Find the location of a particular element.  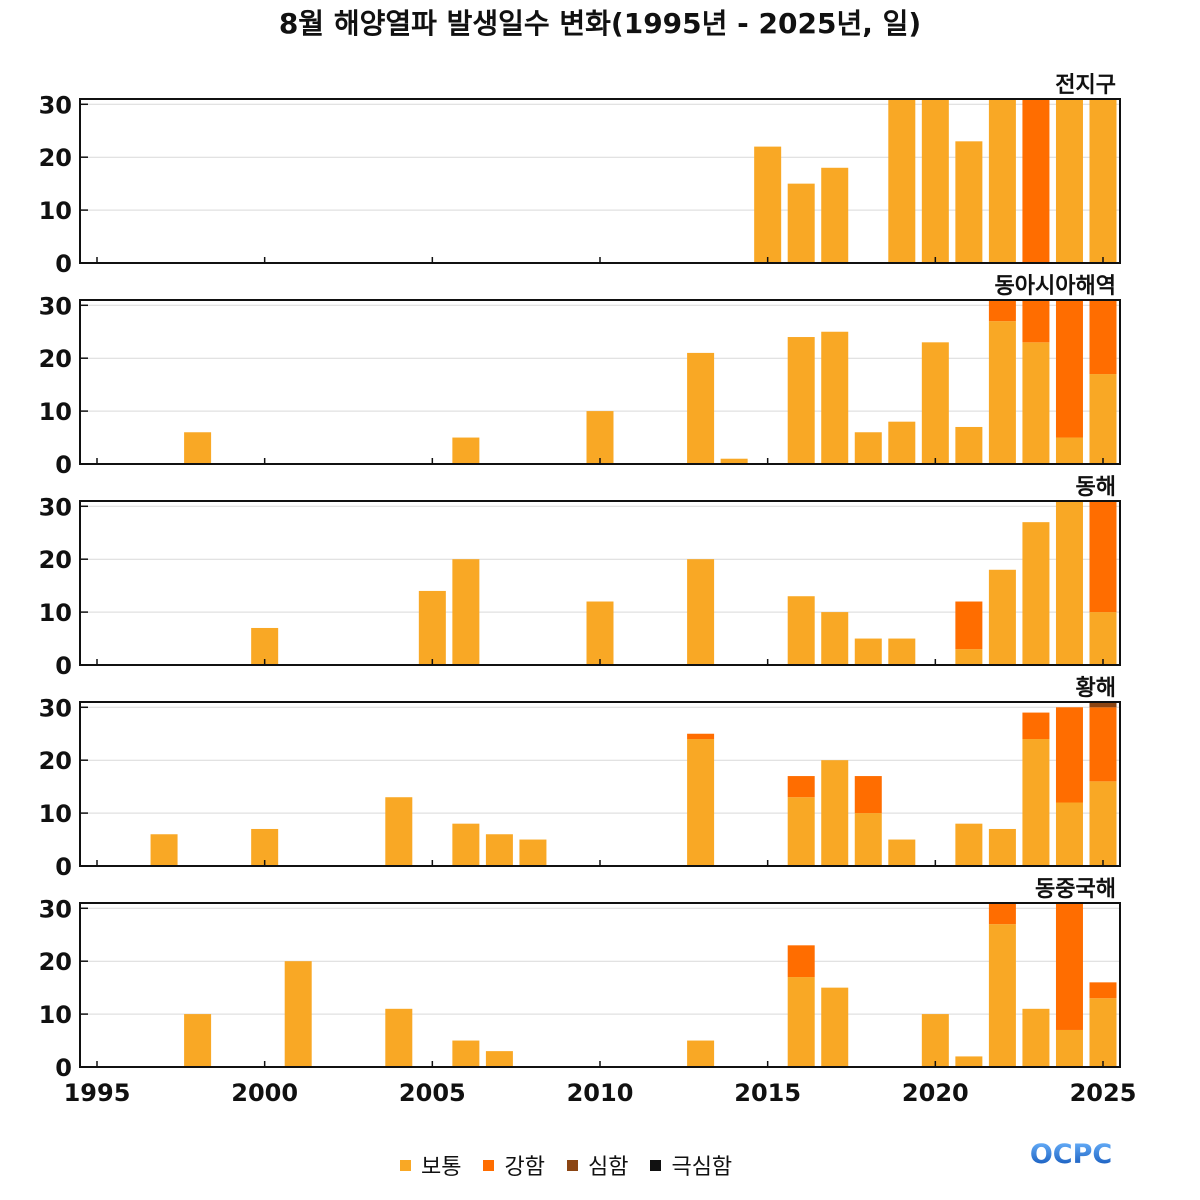

legend: 보통 강함 심함 극심함 is located at coordinates (566, 1165).